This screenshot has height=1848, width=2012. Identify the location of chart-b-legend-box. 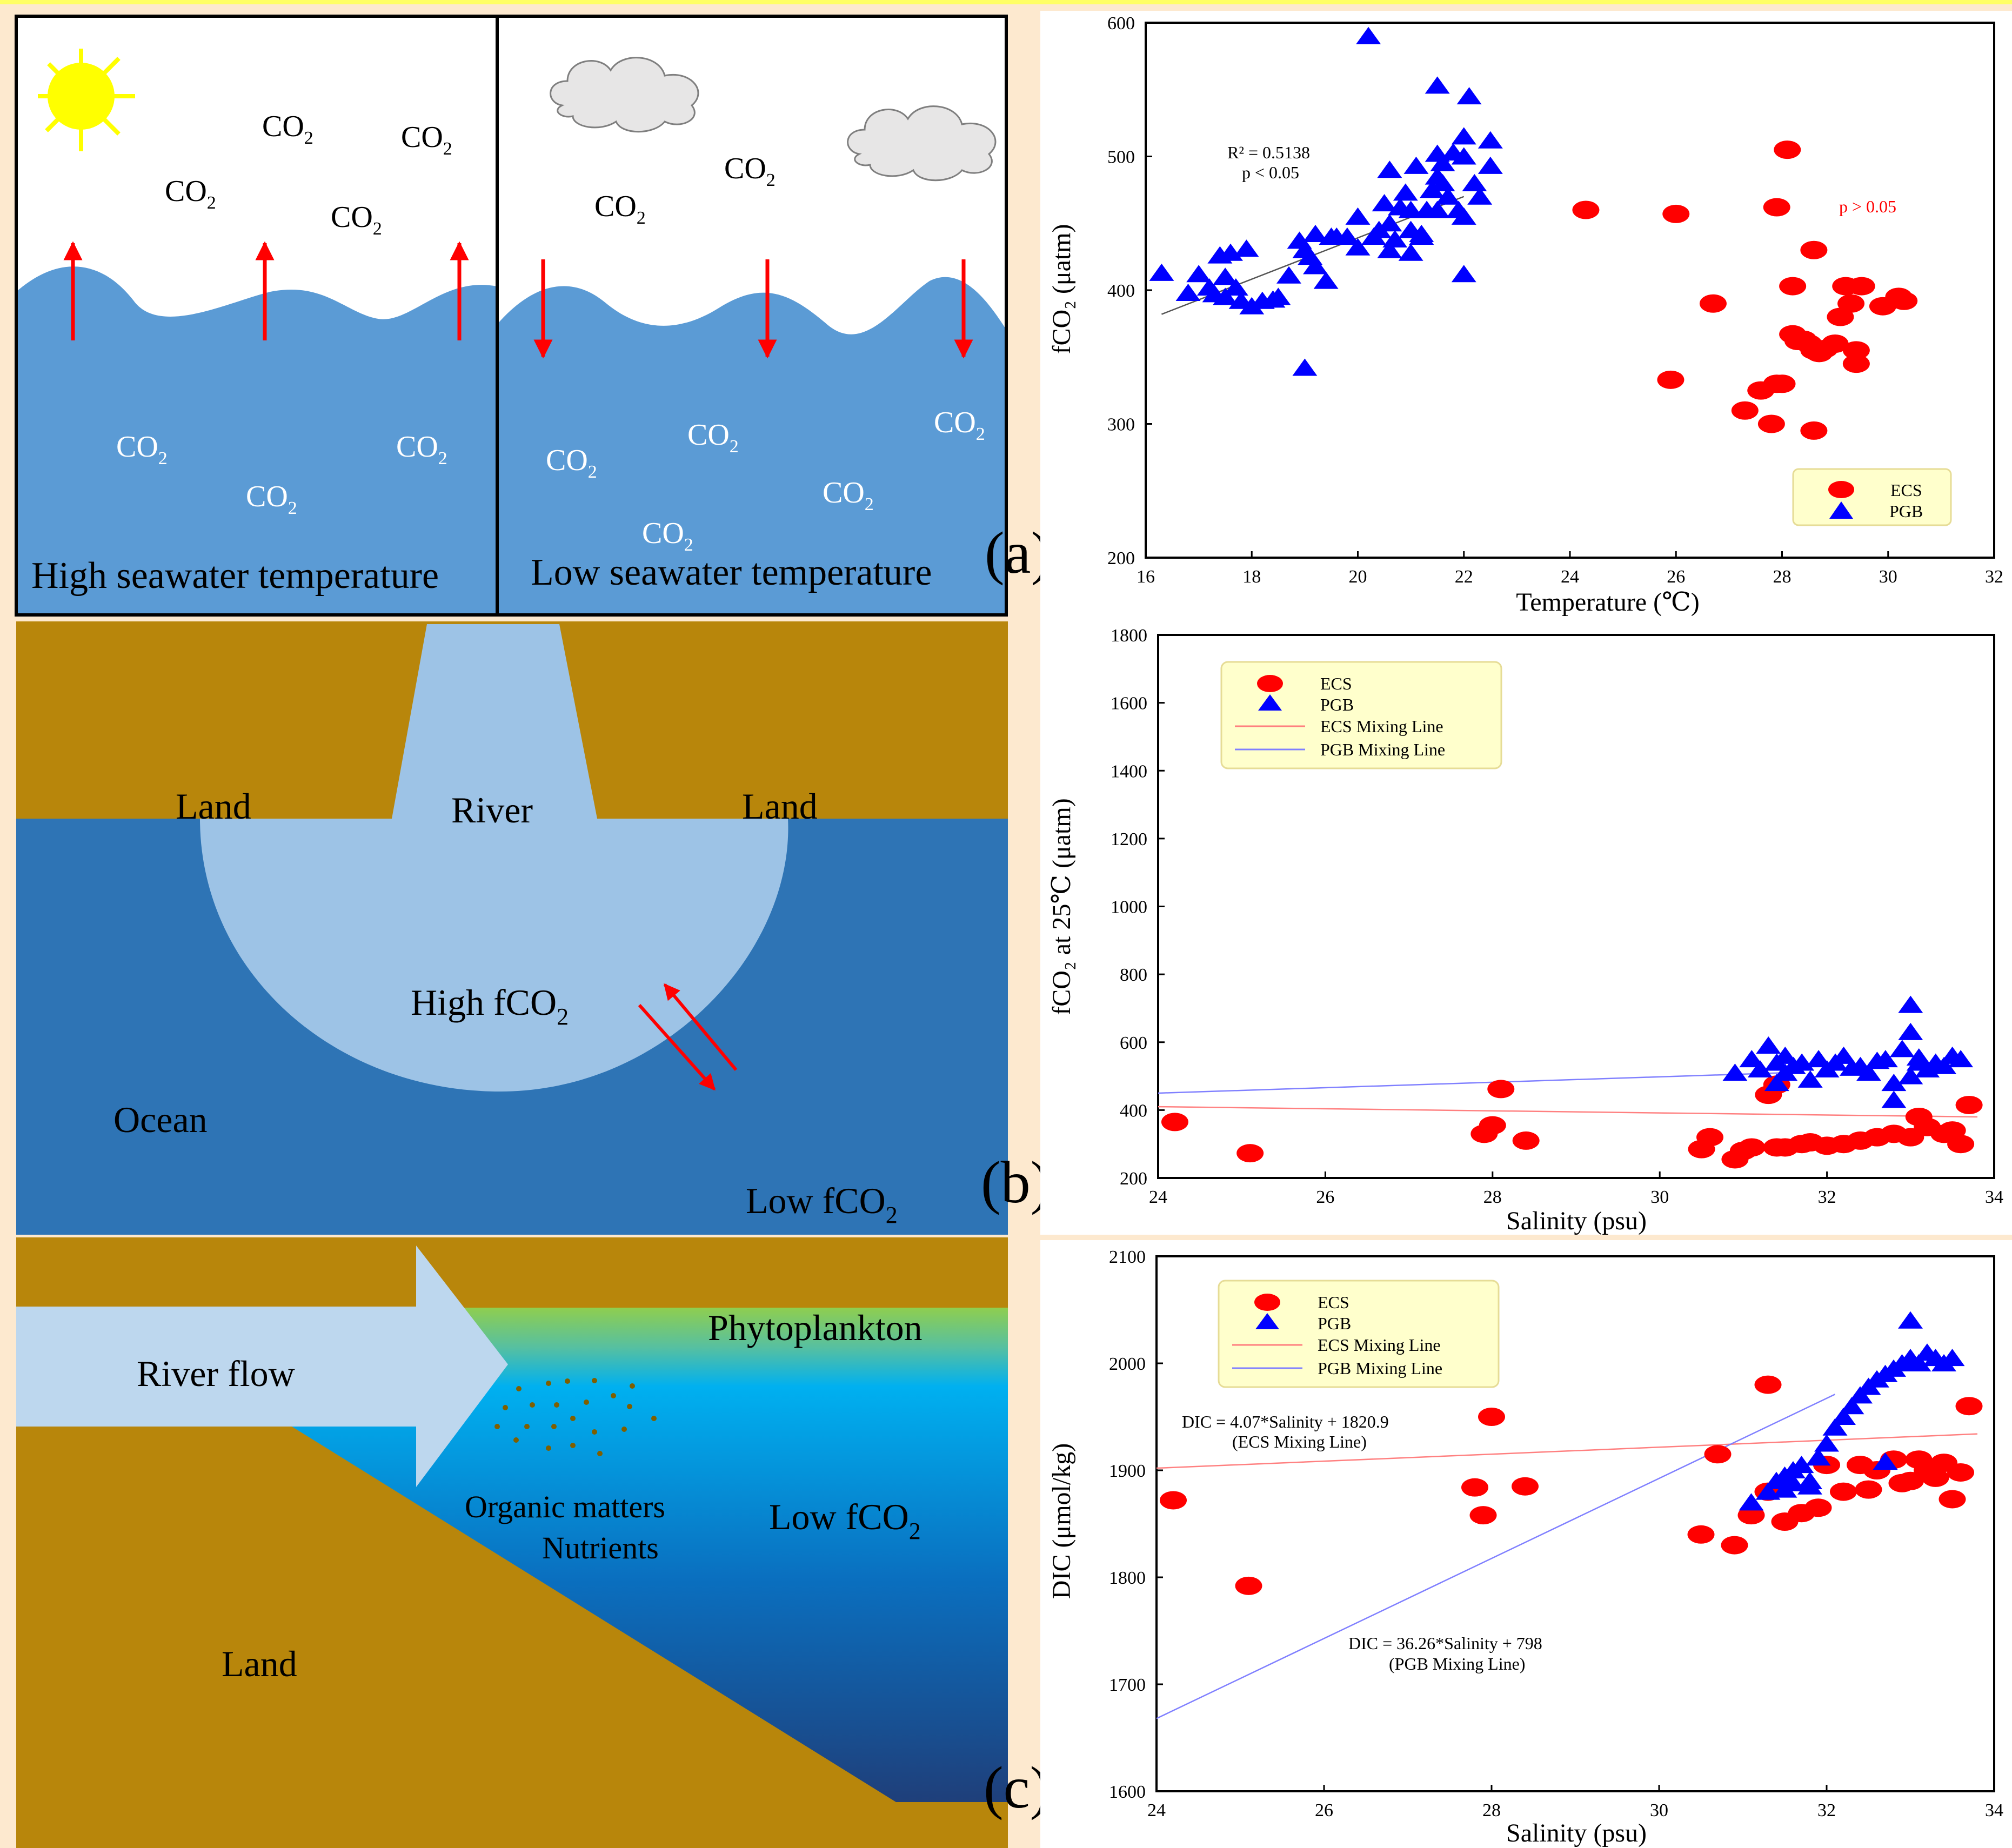
(1361, 715).